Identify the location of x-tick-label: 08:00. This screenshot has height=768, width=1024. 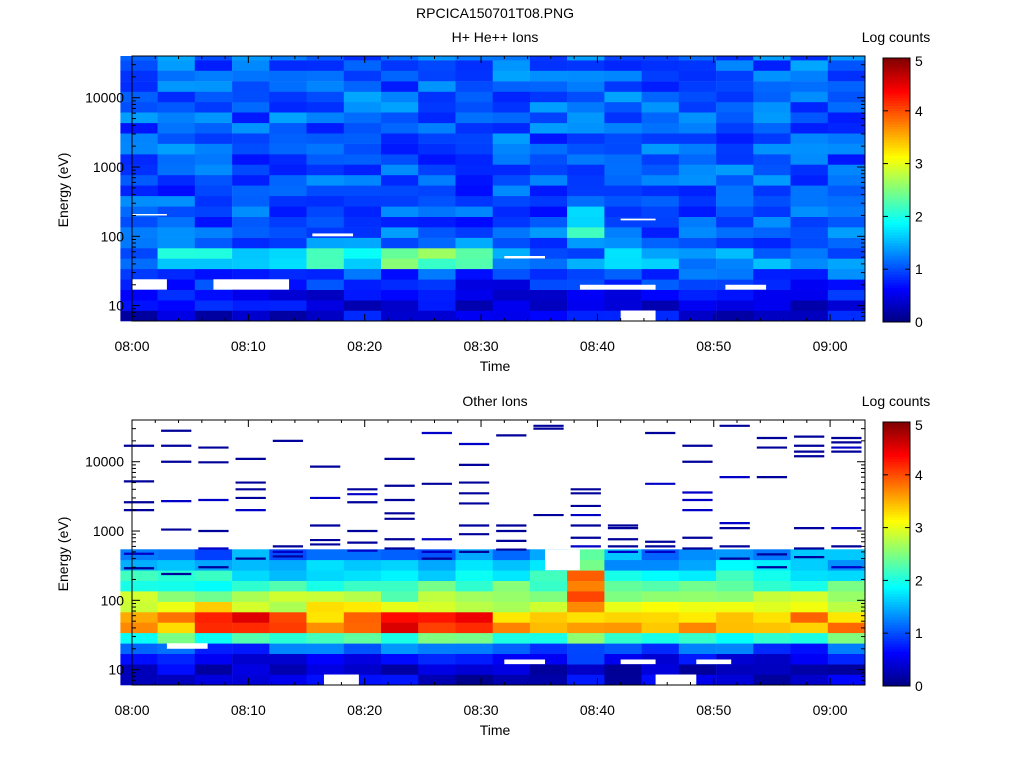
(131, 346).